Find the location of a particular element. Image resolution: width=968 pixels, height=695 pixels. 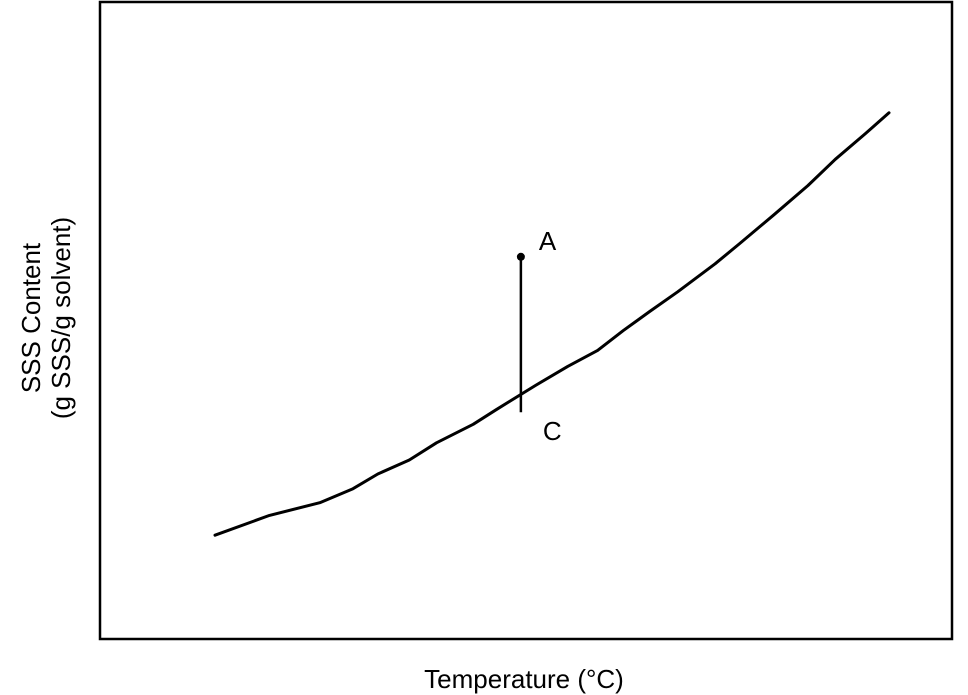

point-a-marker is located at coordinates (520, 256).